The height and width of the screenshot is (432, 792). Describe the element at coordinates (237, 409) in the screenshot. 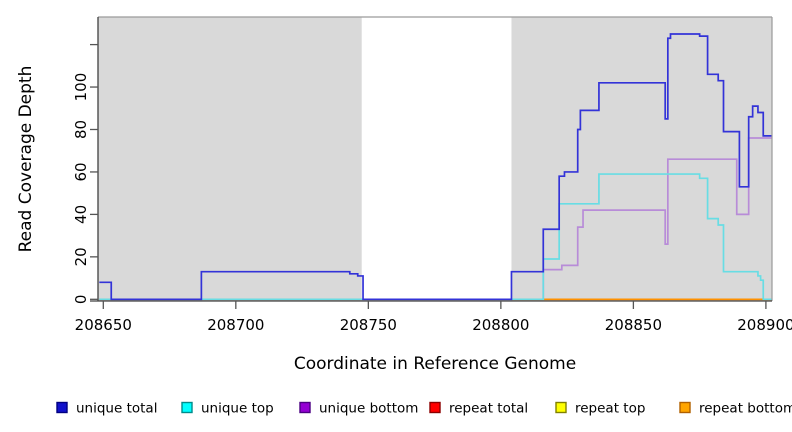

I see `legend-label-unique-top: unique top` at that location.